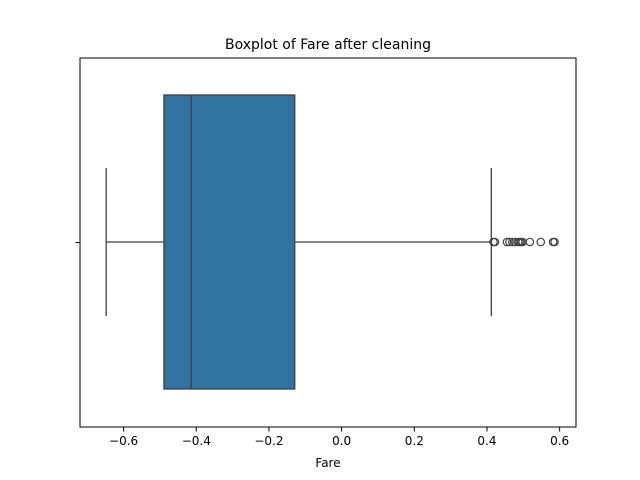 The height and width of the screenshot is (480, 640). What do you see at coordinates (268, 441) in the screenshot?
I see `x-tick-label: −0.2` at bounding box center [268, 441].